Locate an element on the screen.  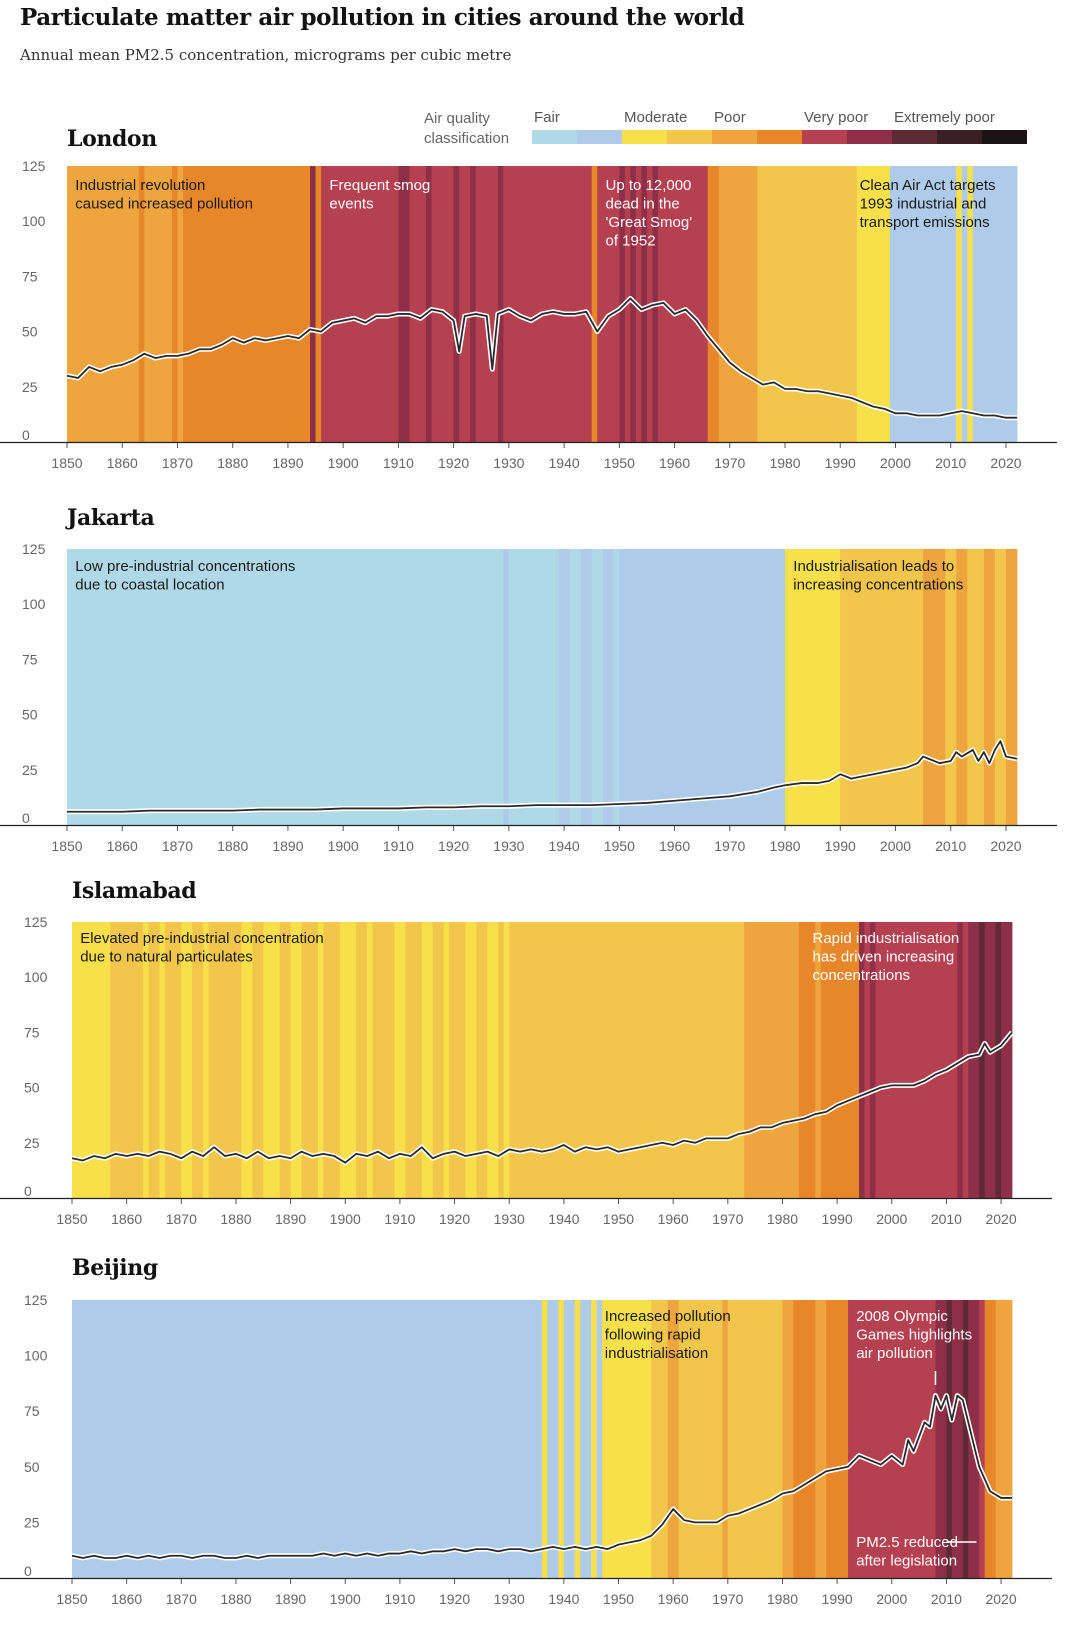
y-tick-label: 125 is located at coordinates (36, 1300).